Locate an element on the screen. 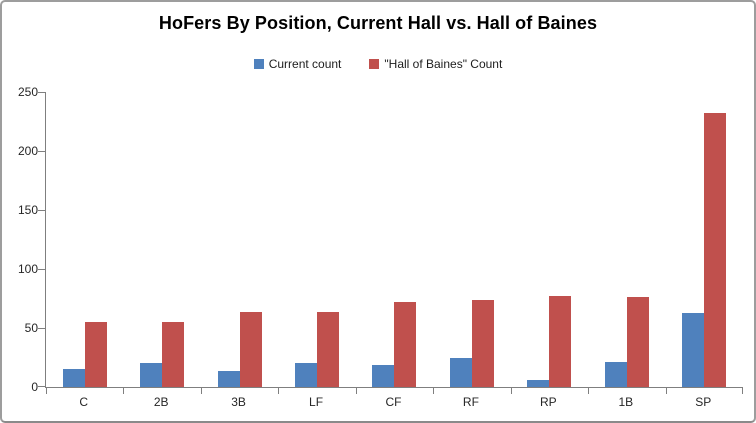  x-tick-label-lf: LF is located at coordinates (316, 402).